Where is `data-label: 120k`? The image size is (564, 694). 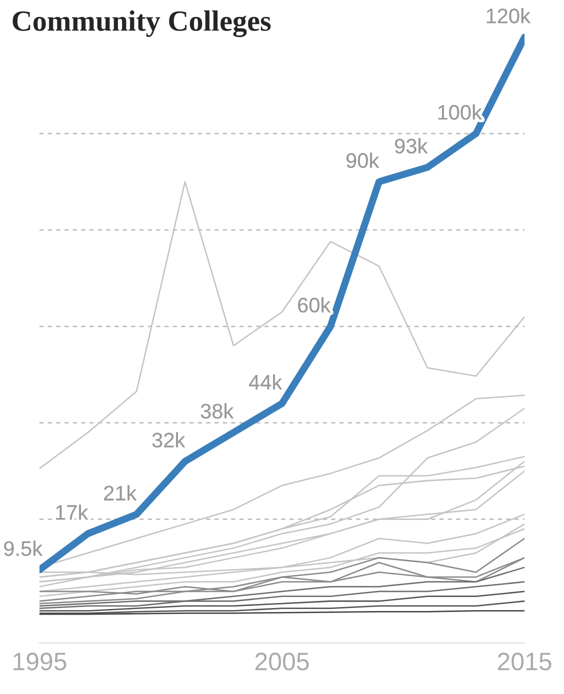 data-label: 120k is located at coordinates (508, 16).